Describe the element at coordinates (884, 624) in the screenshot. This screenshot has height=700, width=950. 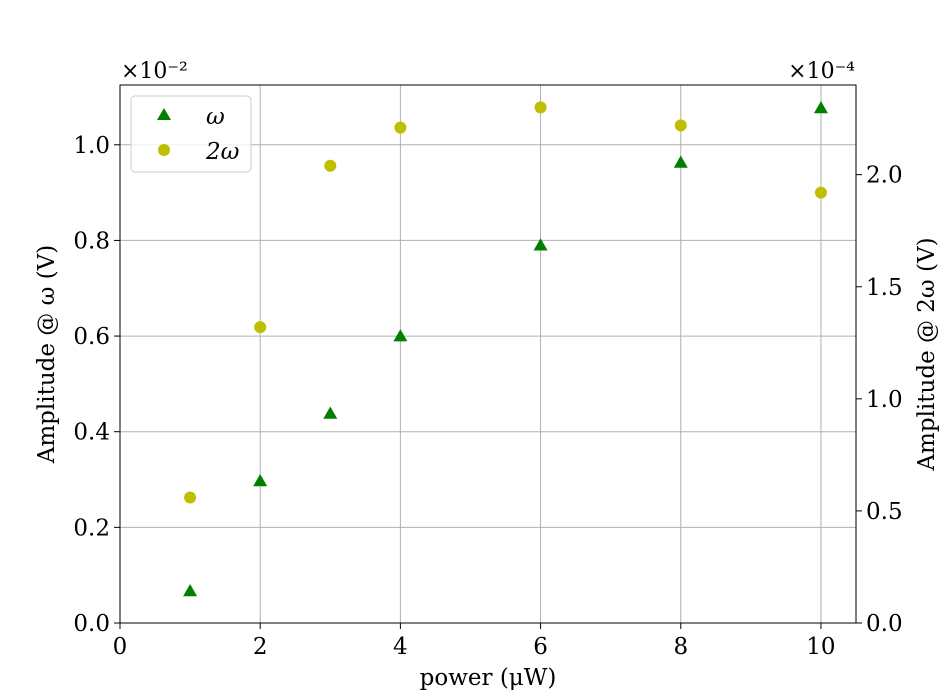
I see `right-y-tick-label: 0.0` at that location.